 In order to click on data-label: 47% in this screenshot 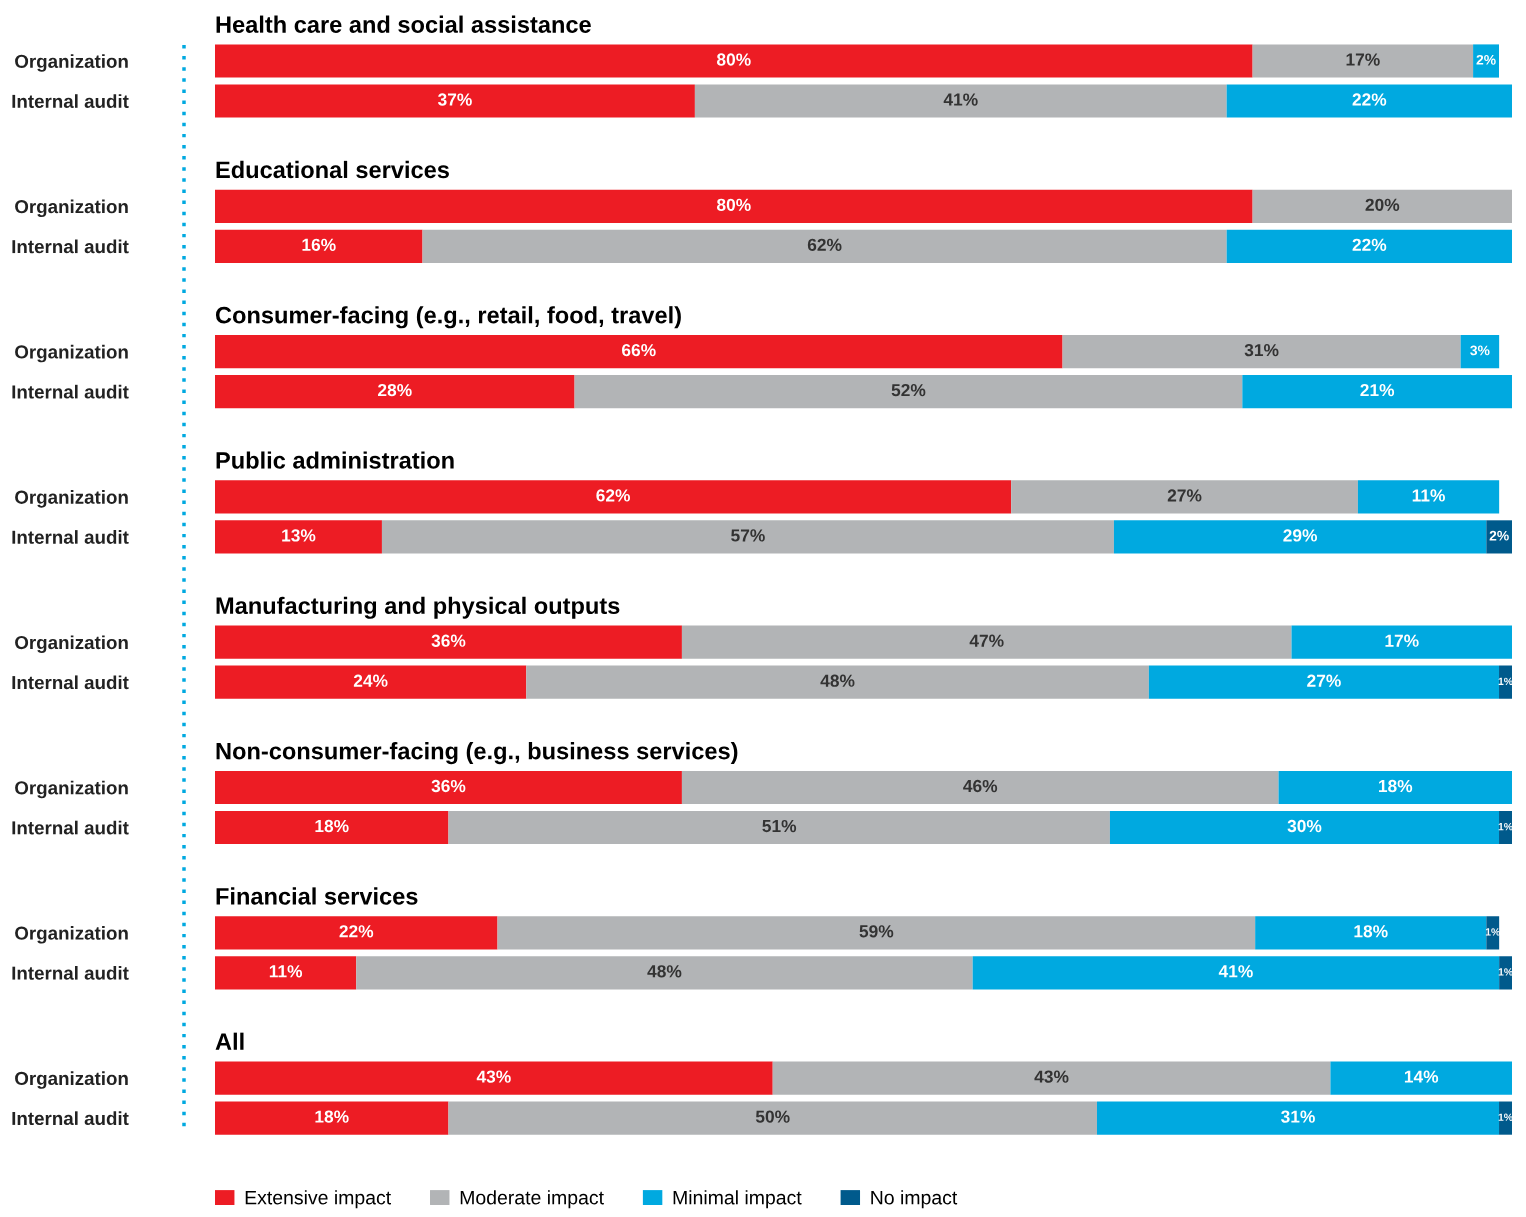, I will do `click(986, 640)`.